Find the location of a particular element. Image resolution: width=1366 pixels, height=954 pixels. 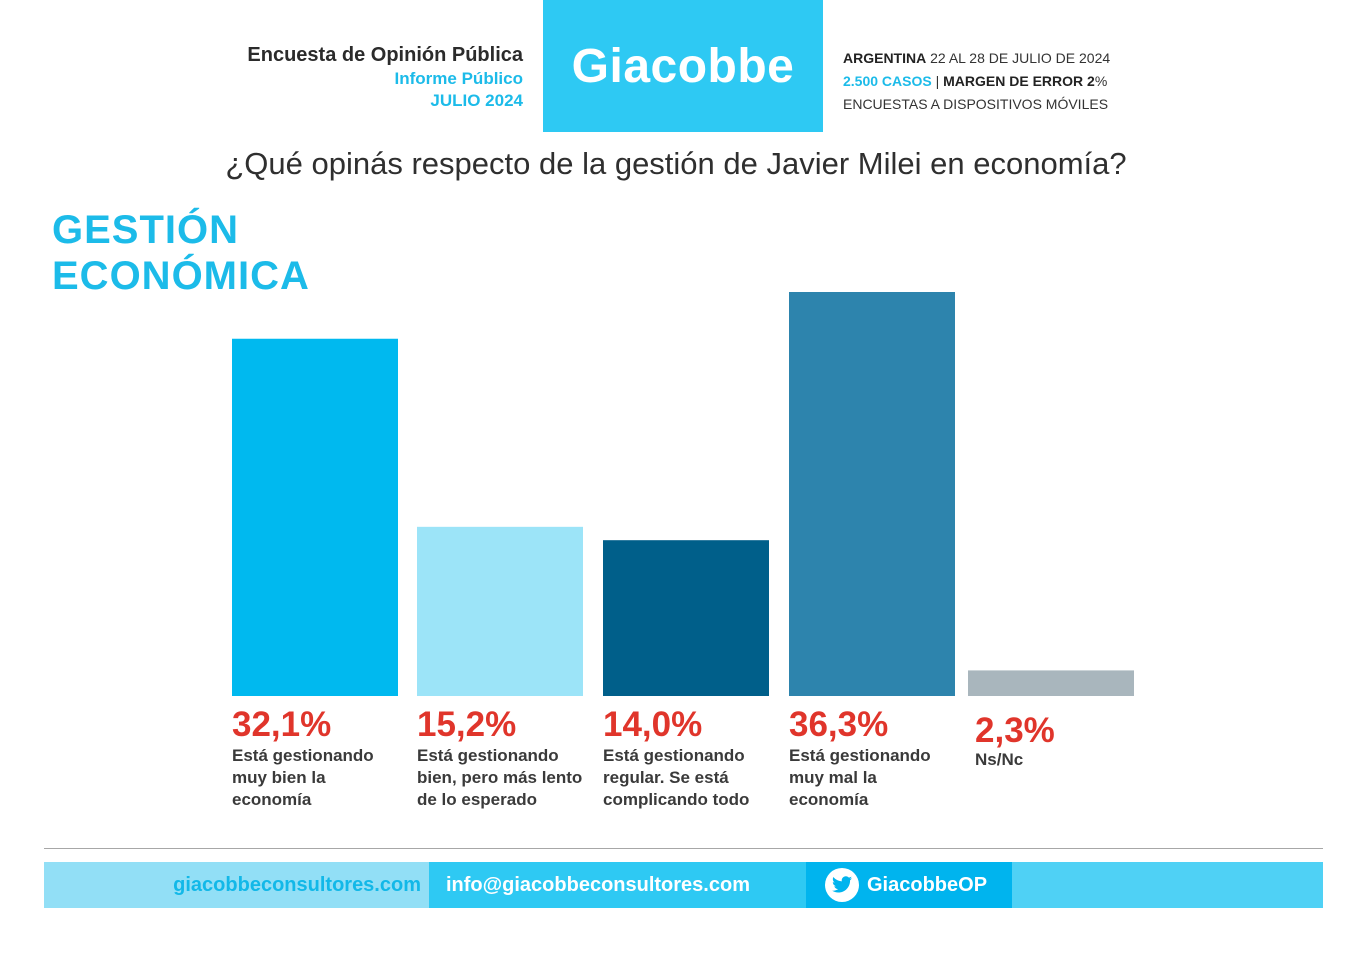

twitter-link: GiacobbeOP is located at coordinates (909, 885).